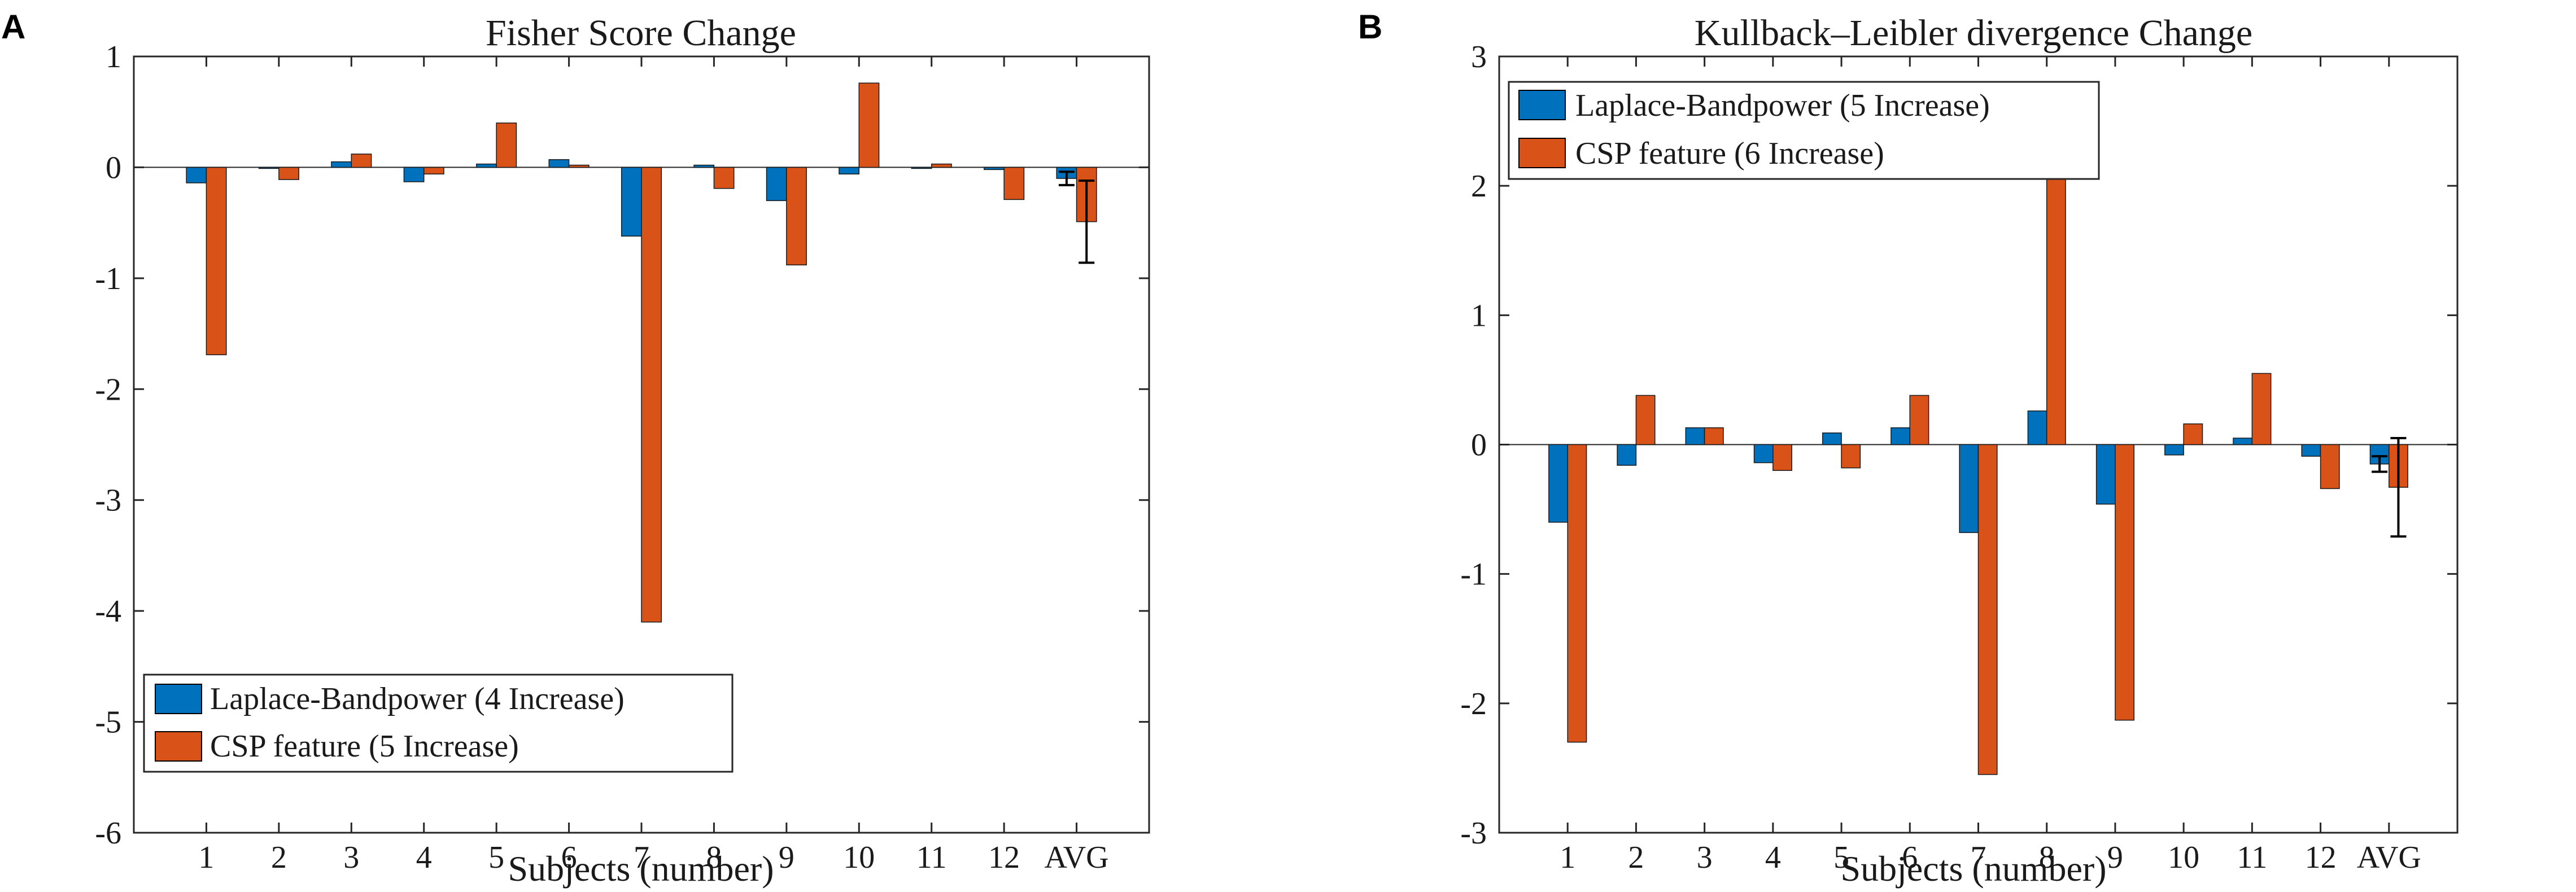  I want to click on panel-b-xtick-label: 5, so click(1841, 858).